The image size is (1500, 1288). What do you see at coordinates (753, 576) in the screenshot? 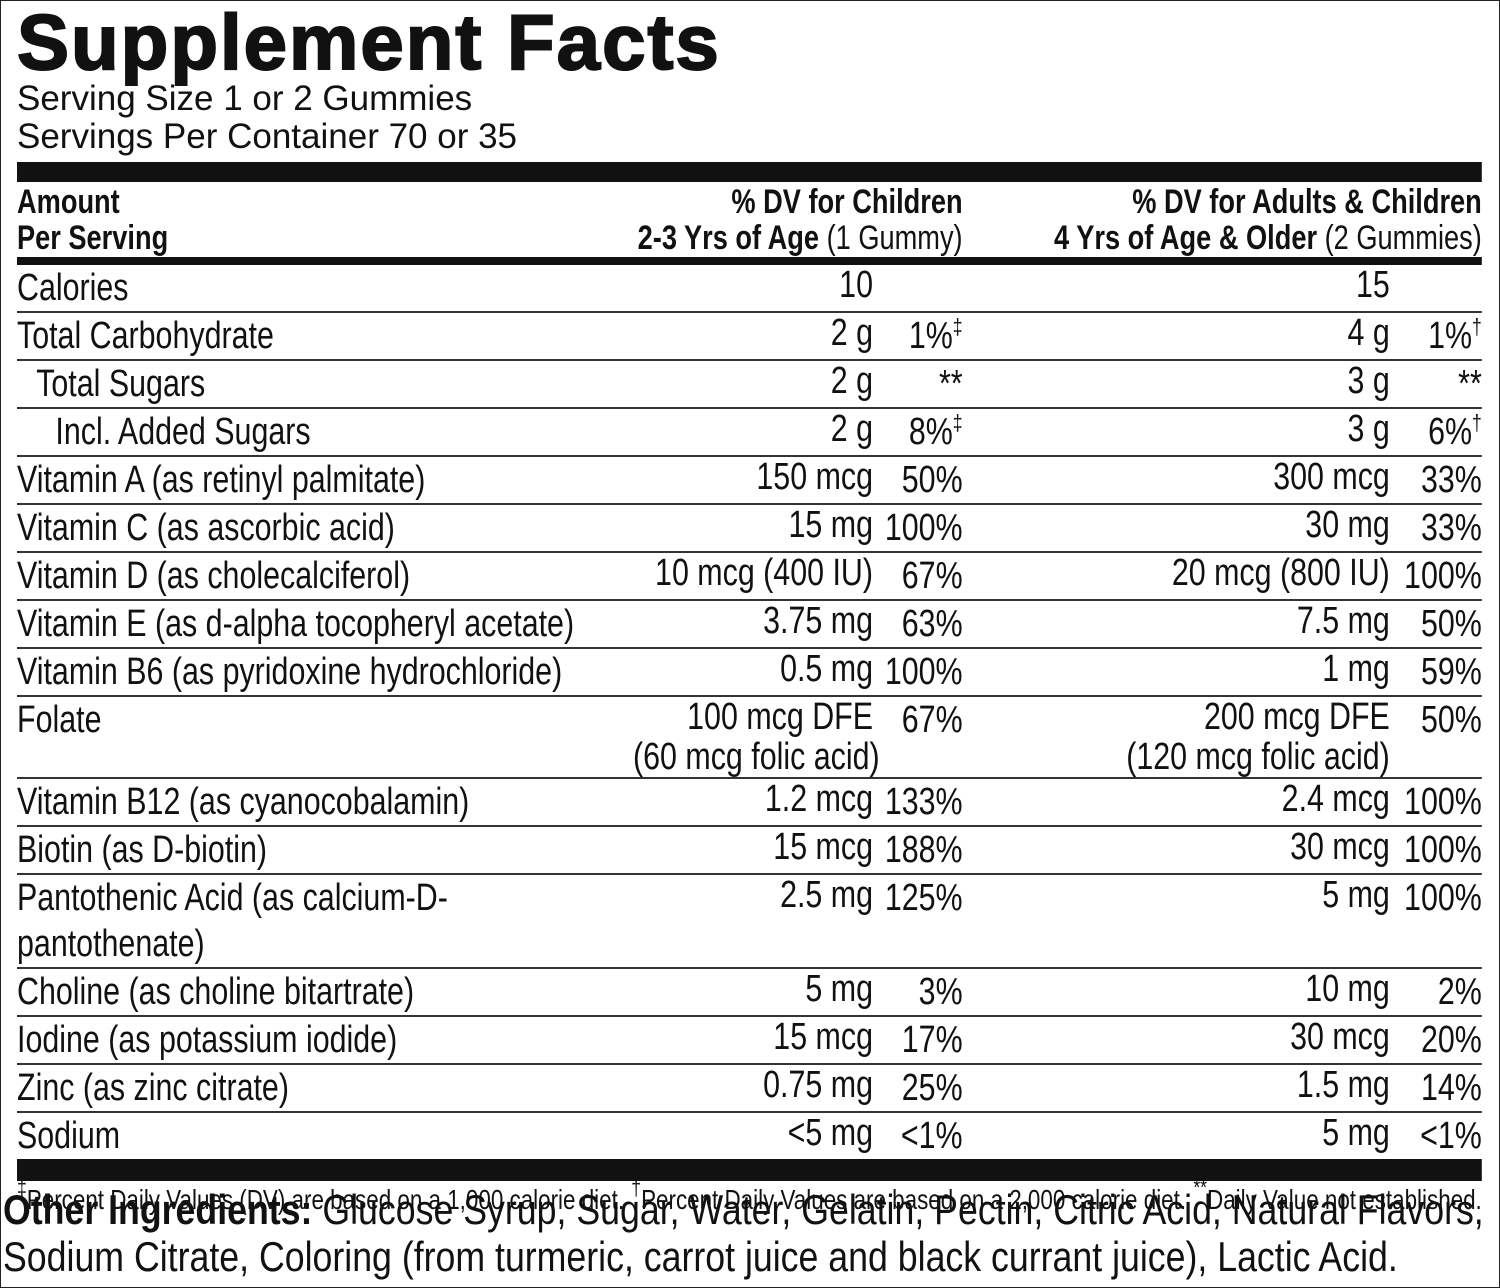
I see `amount: 10 mcg (400 IU)` at bounding box center [753, 576].